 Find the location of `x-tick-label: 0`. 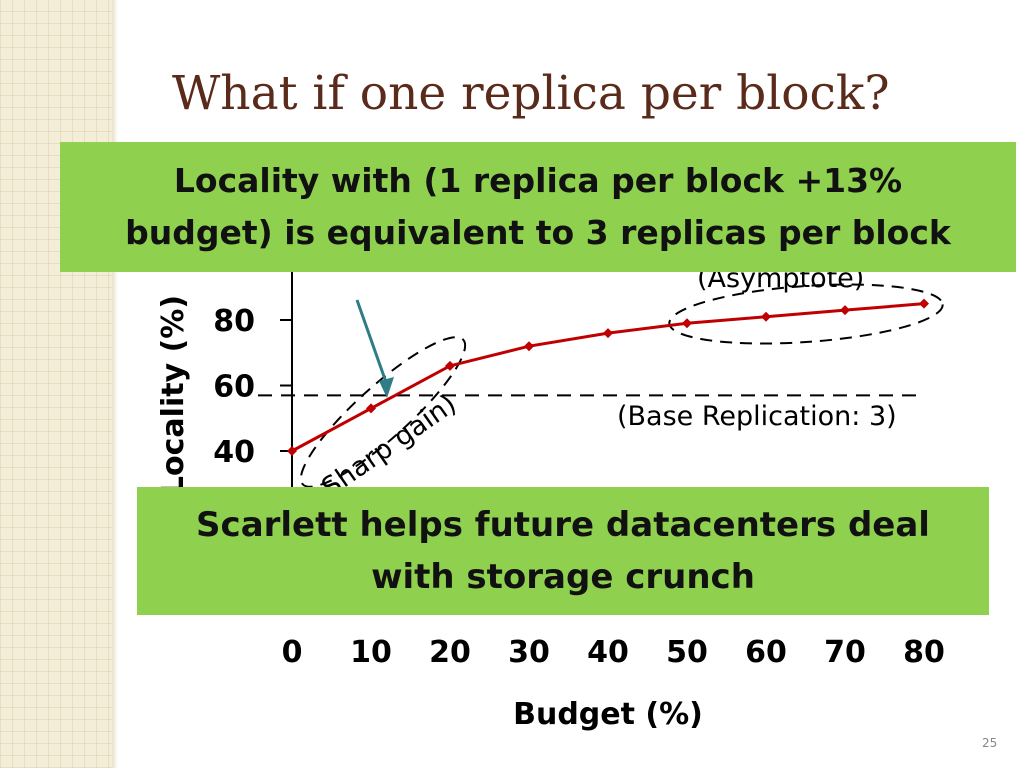

x-tick-label: 0 is located at coordinates (292, 652).